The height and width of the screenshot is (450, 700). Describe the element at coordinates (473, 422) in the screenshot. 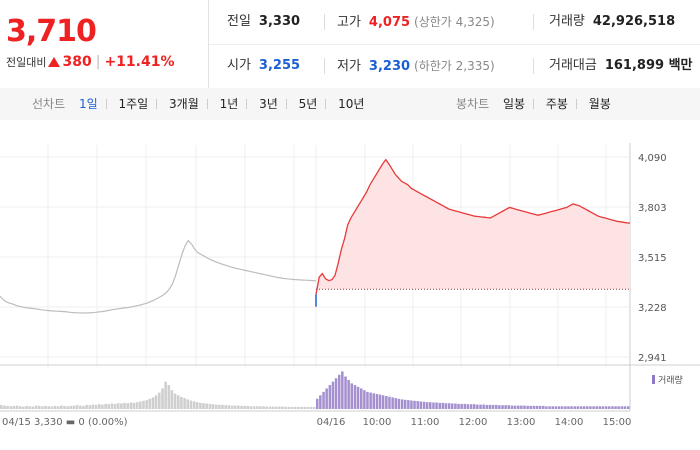

I see `x-tick-label: 12:00` at that location.